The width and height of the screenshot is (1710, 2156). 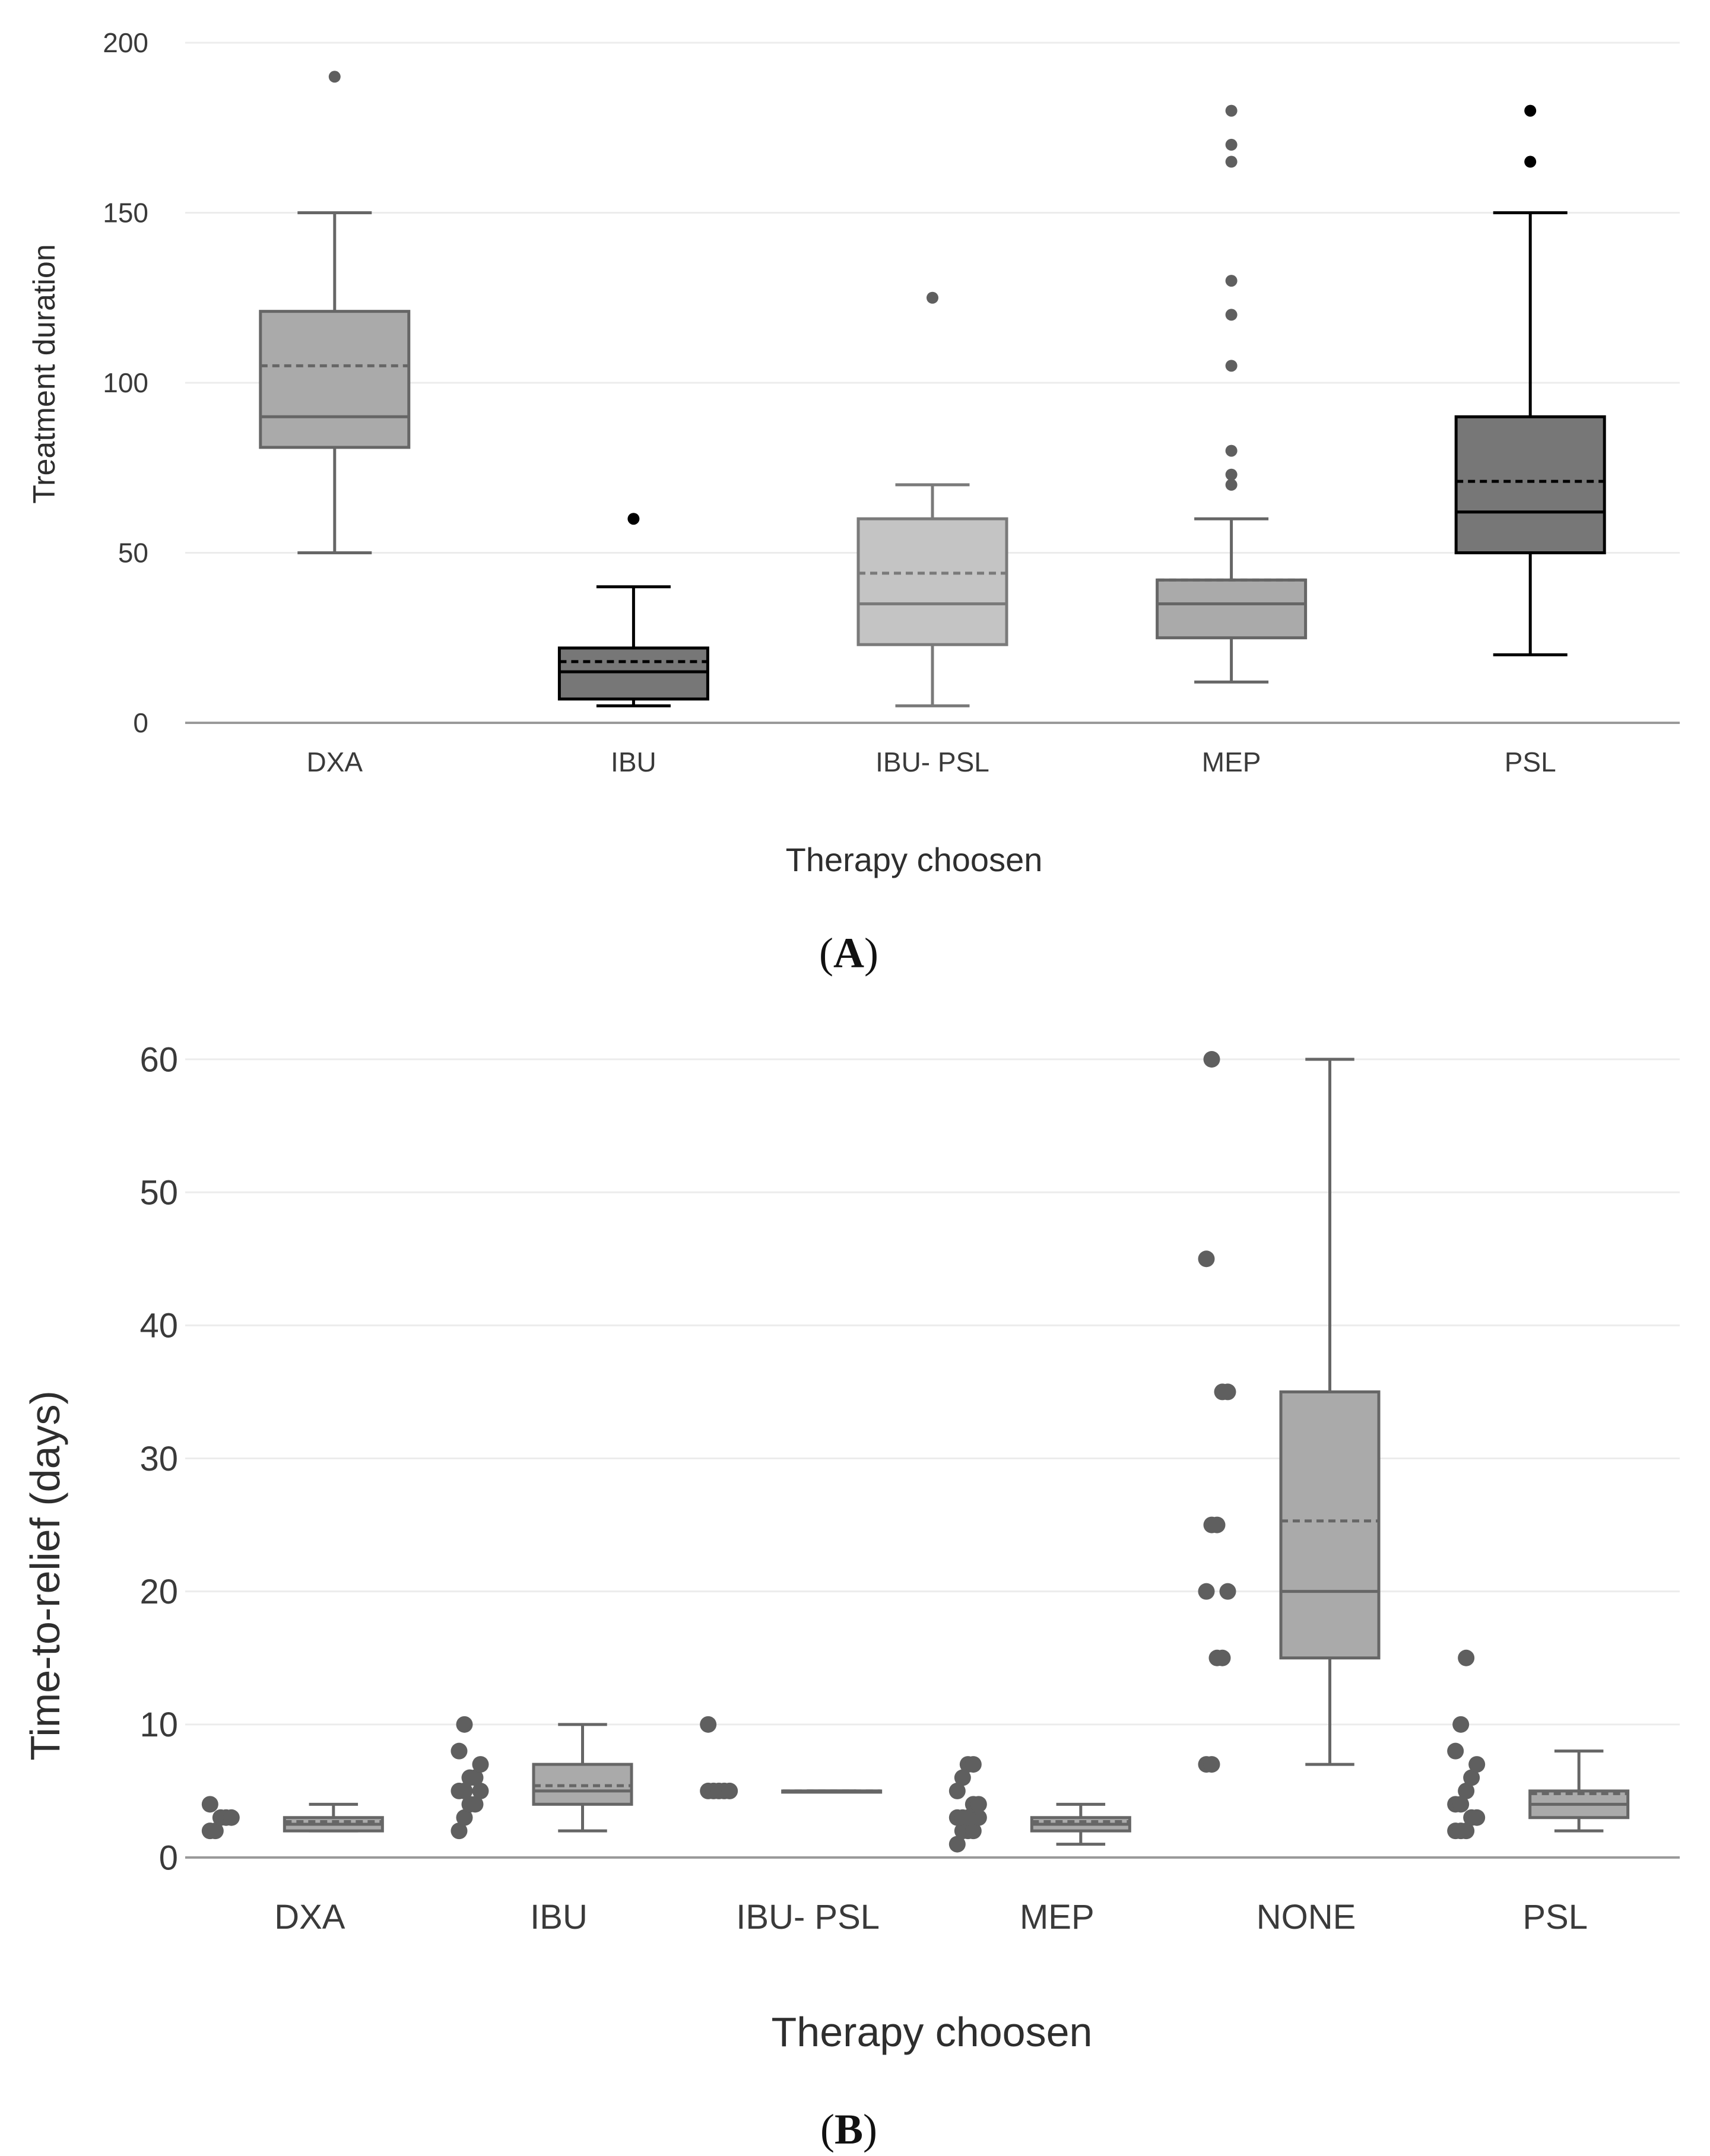 What do you see at coordinates (45, 1575) in the screenshot?
I see `panel-b-y-axis-title: Time-to-relief (days)` at bounding box center [45, 1575].